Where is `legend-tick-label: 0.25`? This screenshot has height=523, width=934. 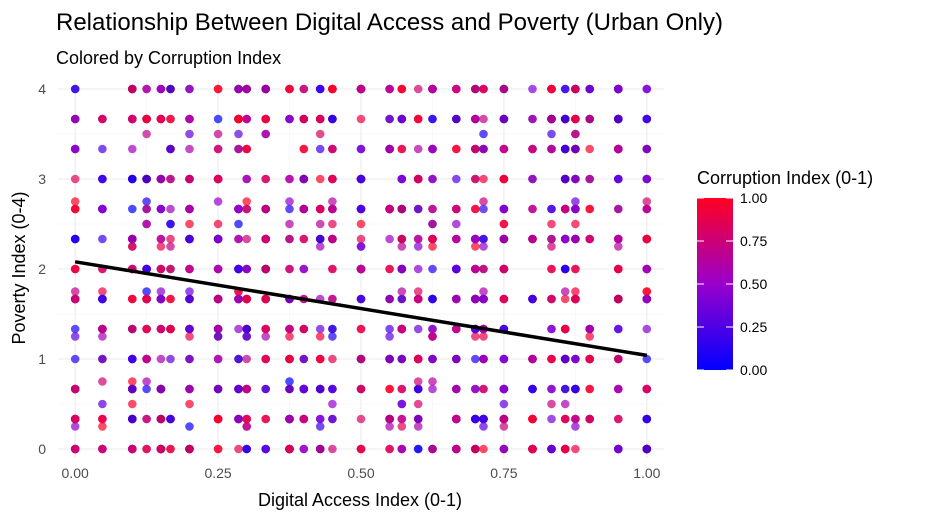 legend-tick-label: 0.25 is located at coordinates (753, 327).